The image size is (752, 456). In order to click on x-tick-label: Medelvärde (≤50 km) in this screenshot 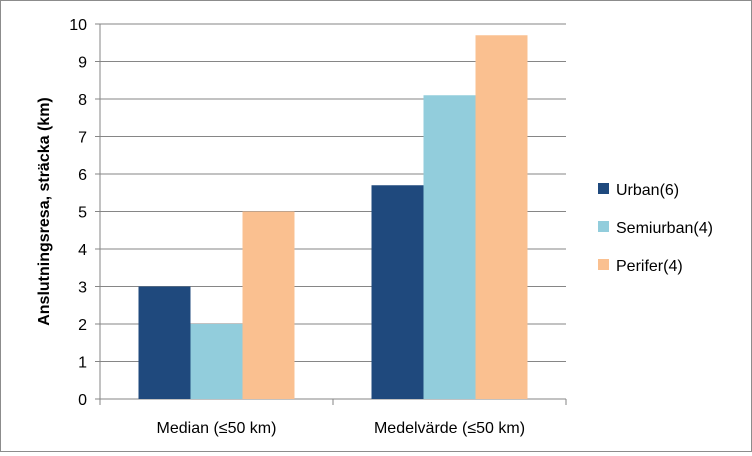, I will do `click(449, 428)`.